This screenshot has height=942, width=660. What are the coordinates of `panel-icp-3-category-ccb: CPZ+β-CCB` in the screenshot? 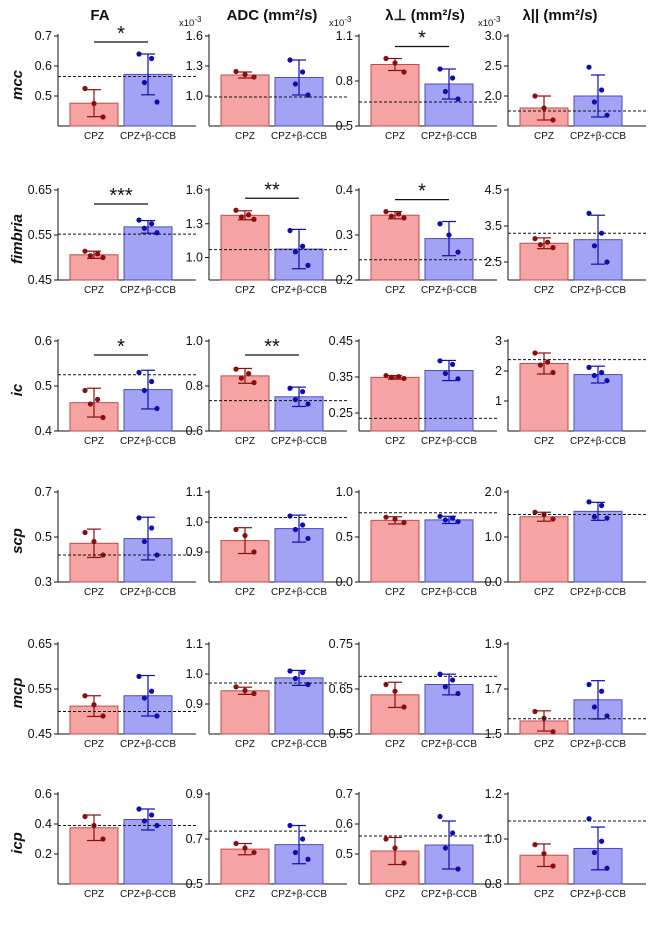 It's located at (598, 894).